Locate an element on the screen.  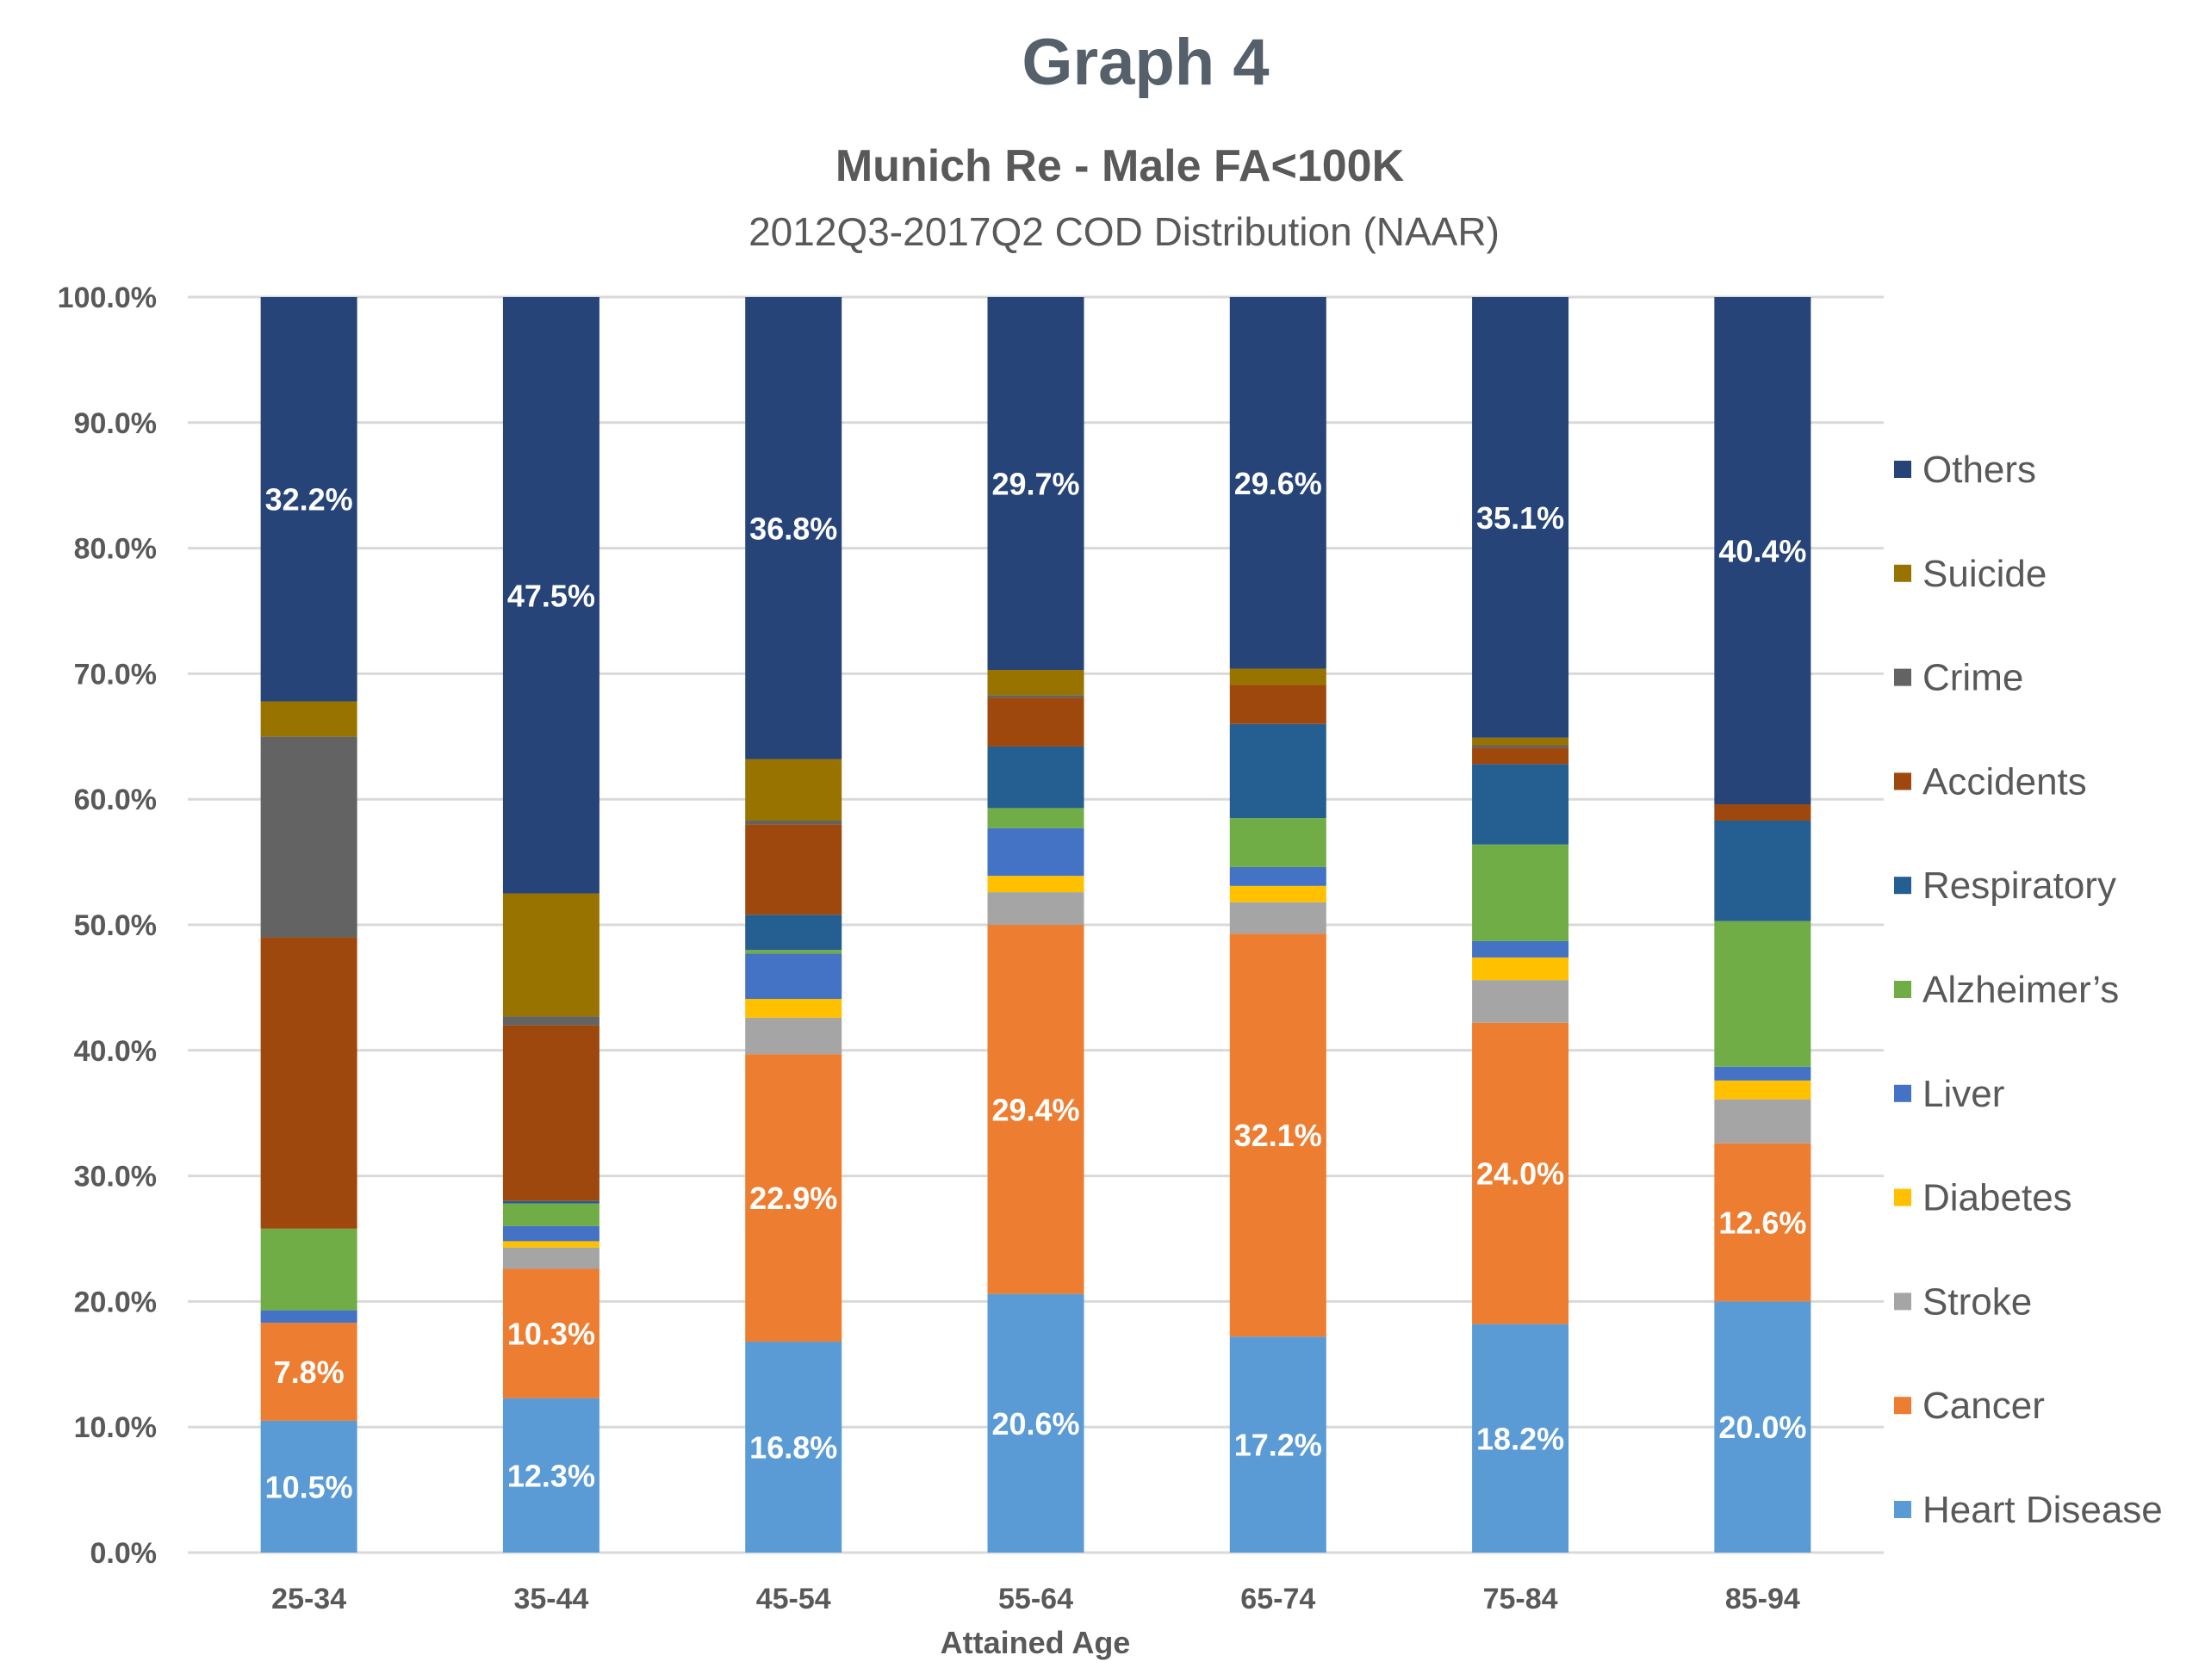
legend-item: Accidents is located at coordinates (1991, 782).